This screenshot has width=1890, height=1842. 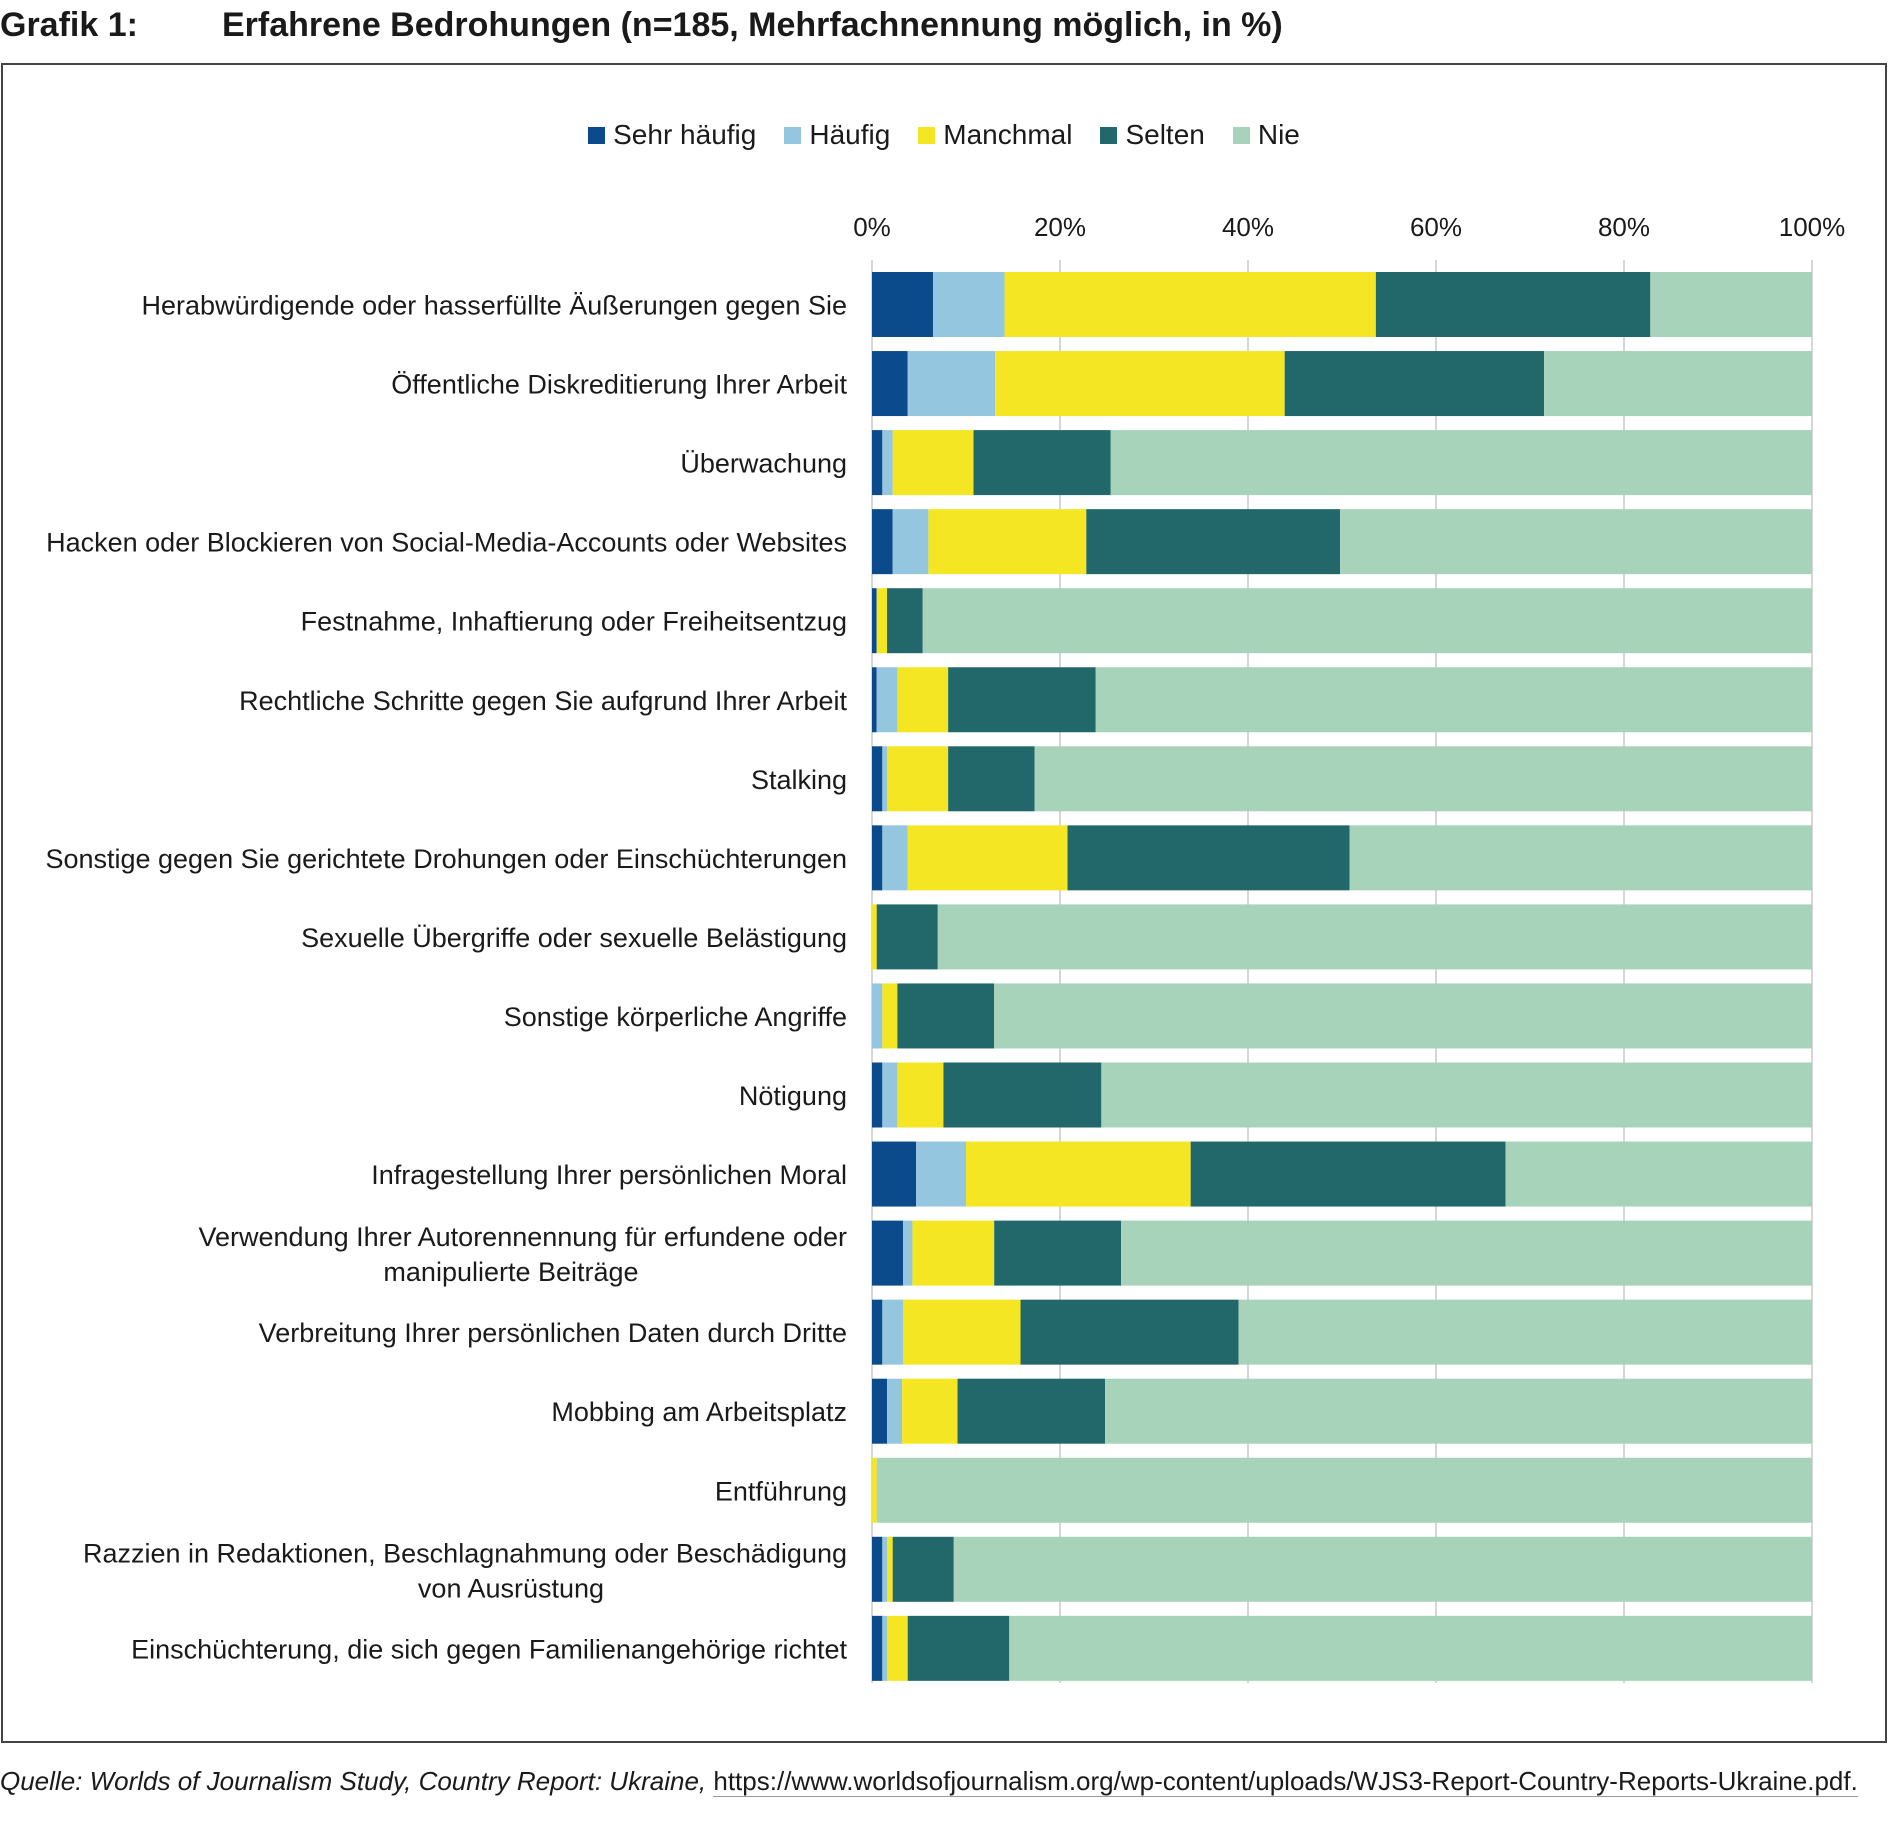 What do you see at coordinates (699, 1412) in the screenshot?
I see `category-label: Mobbing am Arbeitsplatz` at bounding box center [699, 1412].